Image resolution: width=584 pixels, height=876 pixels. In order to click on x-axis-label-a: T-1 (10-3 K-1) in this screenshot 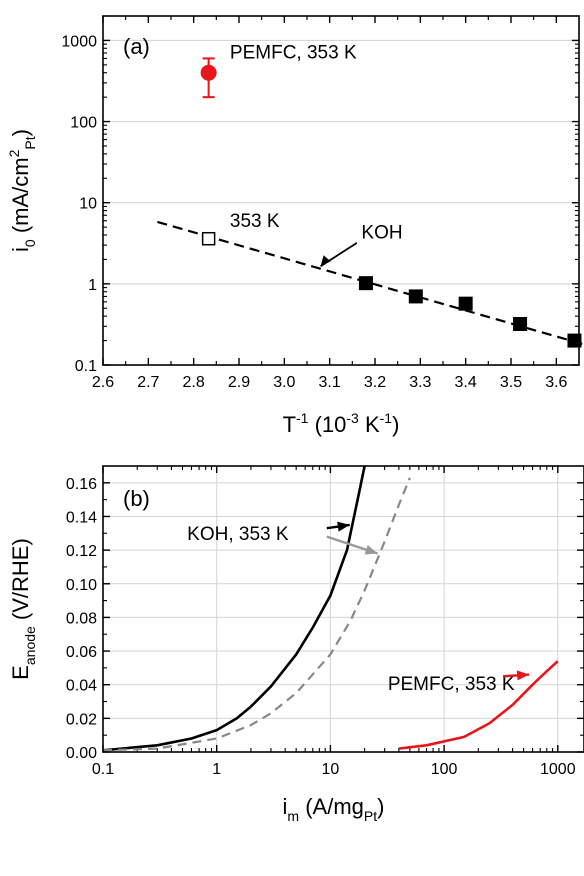, I will do `click(341, 423)`.